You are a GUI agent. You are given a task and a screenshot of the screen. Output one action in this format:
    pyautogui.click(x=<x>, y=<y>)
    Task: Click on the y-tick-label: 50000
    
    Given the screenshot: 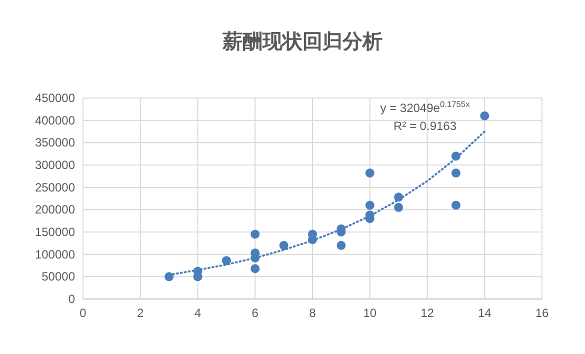 What is the action you would take?
    pyautogui.click(x=59, y=277)
    